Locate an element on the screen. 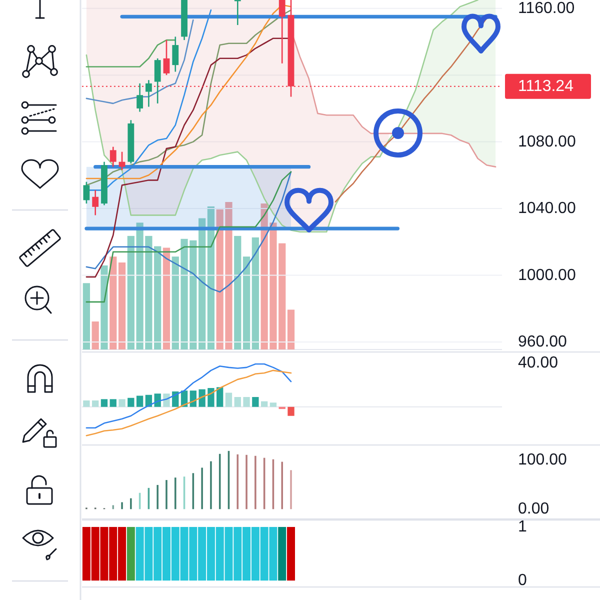 This screenshot has width=600, height=600. y-tick-label: 1040.00 is located at coordinates (547, 209).